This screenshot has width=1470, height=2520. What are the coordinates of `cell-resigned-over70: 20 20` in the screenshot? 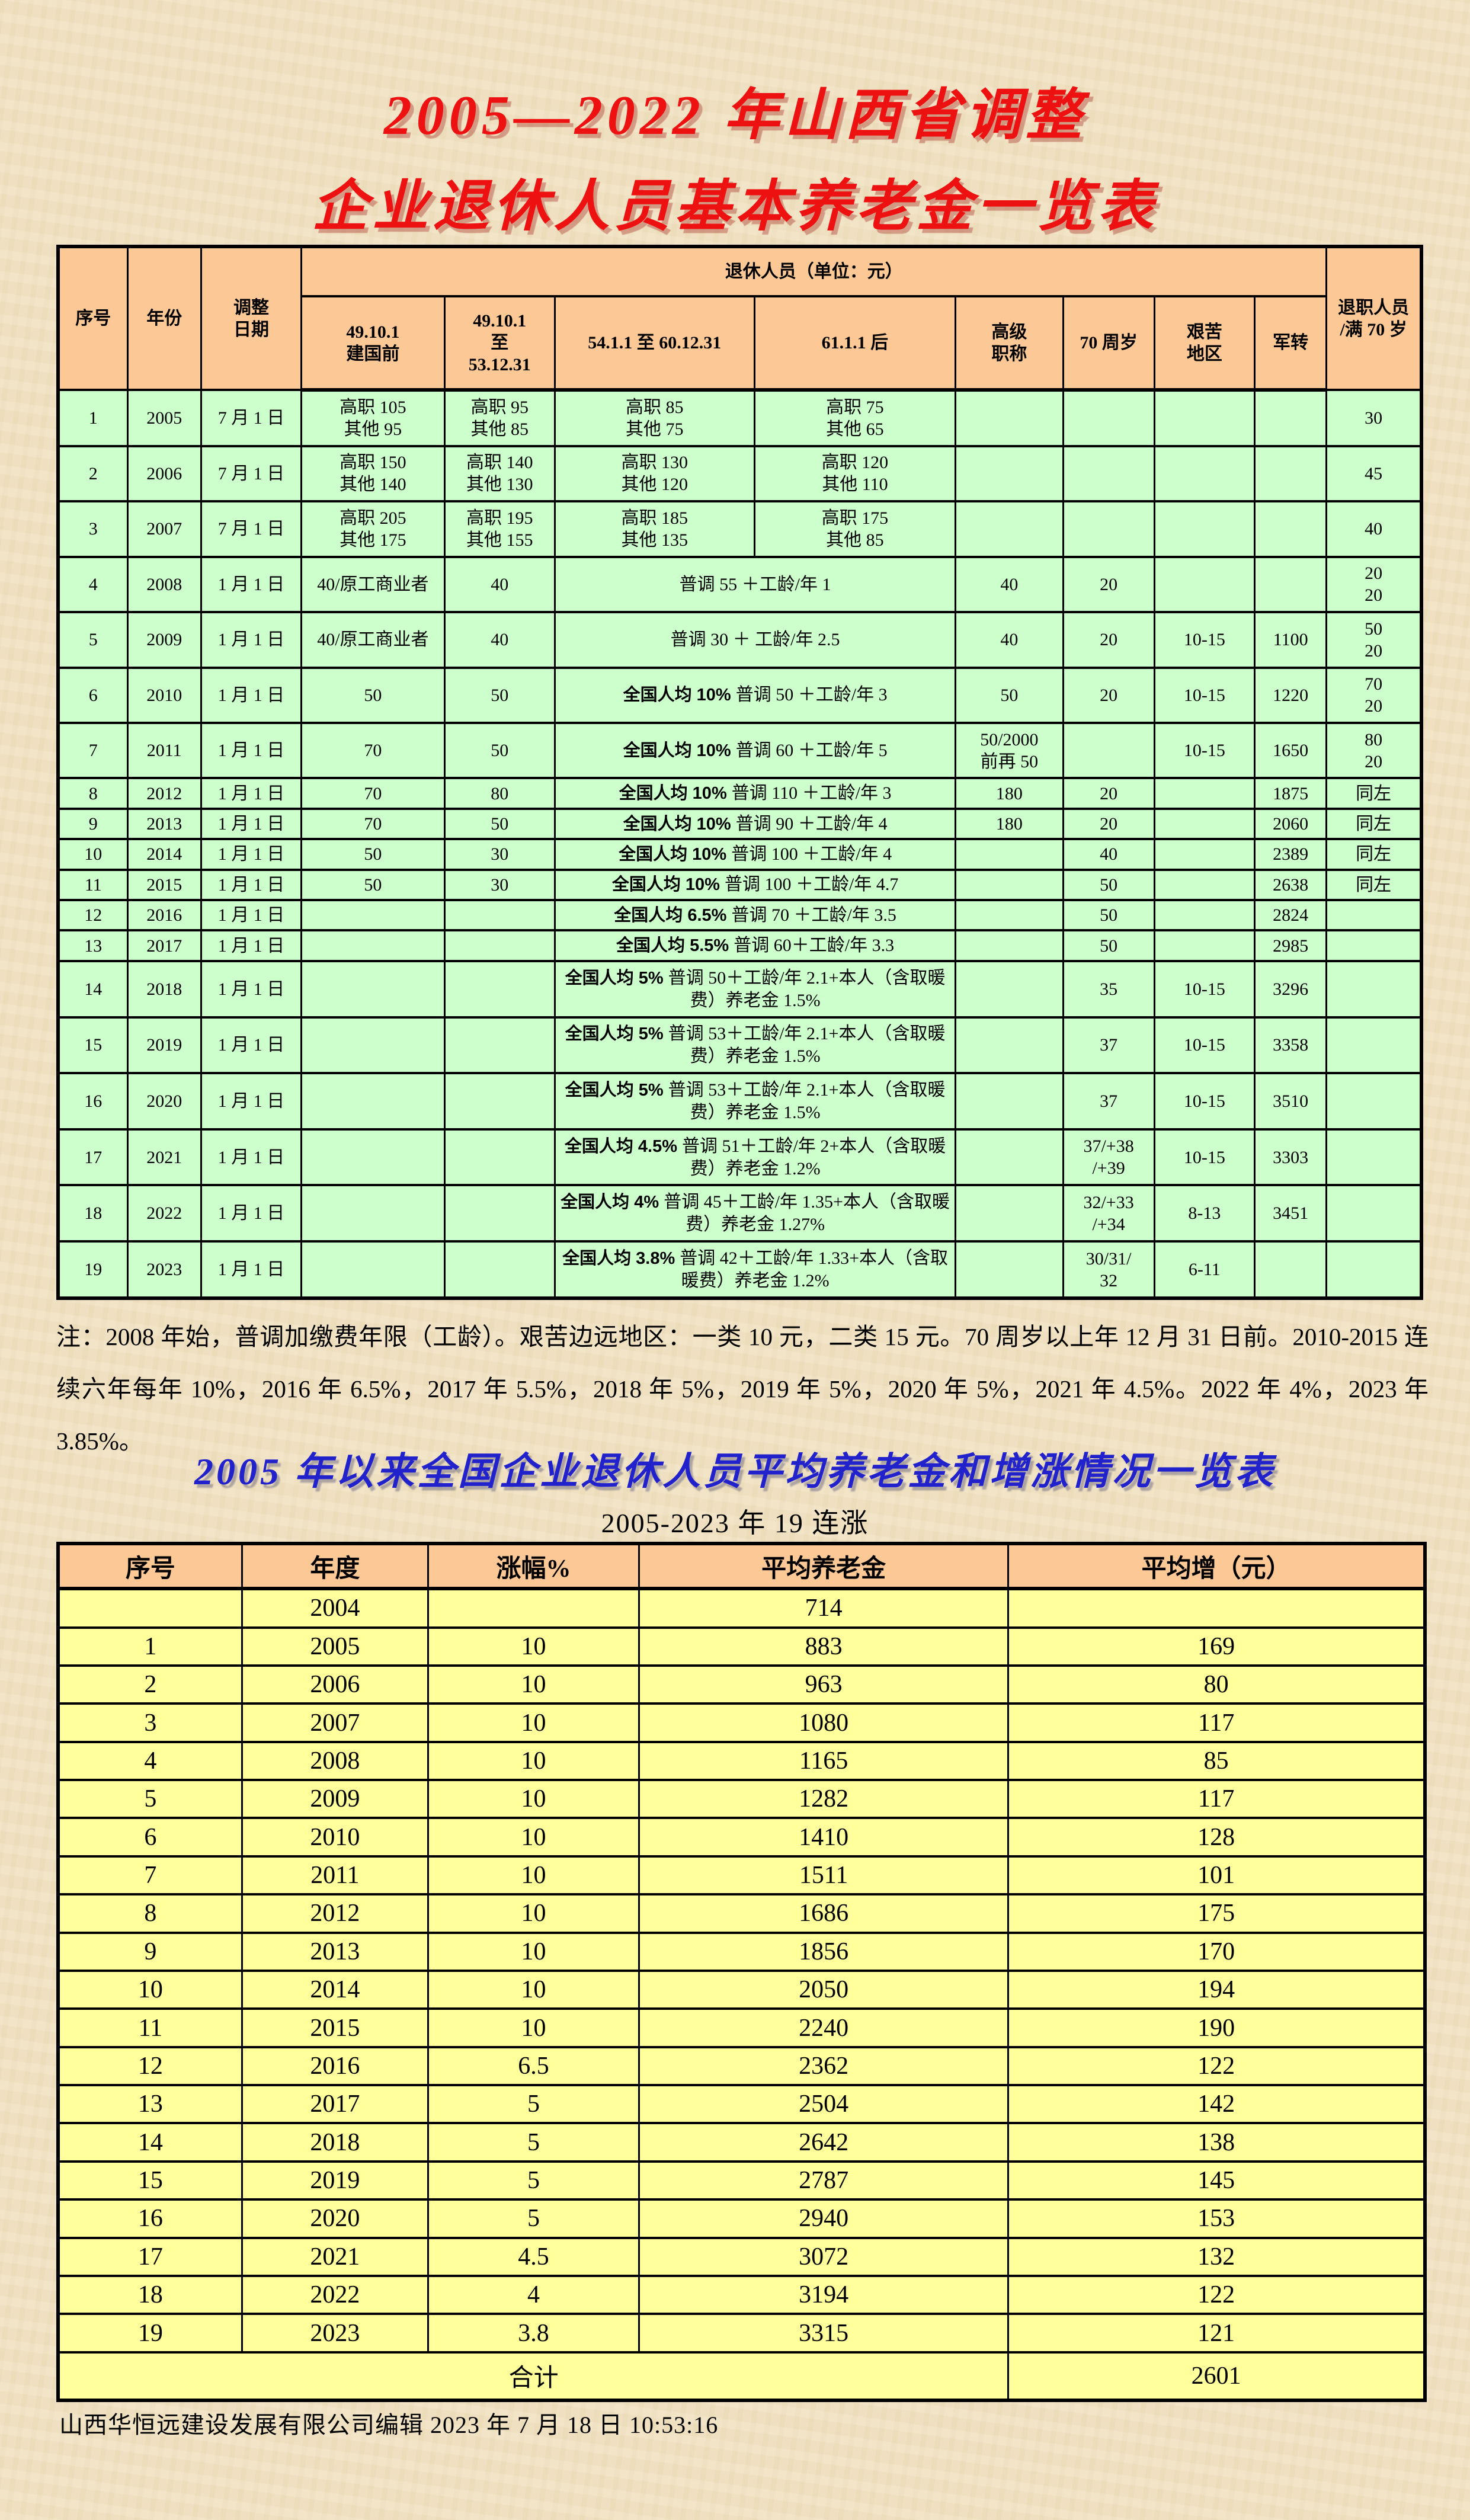 It's located at (1374, 585).